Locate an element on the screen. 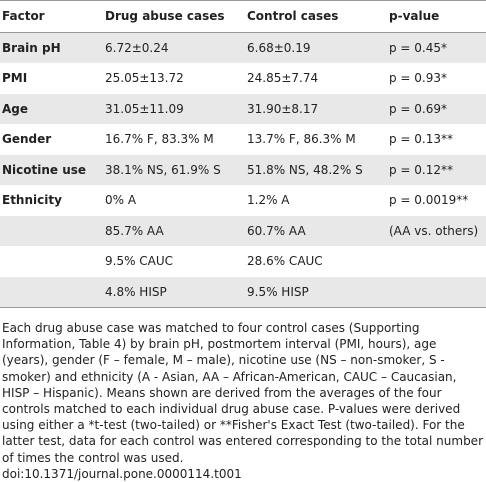 This screenshot has width=486, height=482. cell: p = 0.45* is located at coordinates (436, 47).